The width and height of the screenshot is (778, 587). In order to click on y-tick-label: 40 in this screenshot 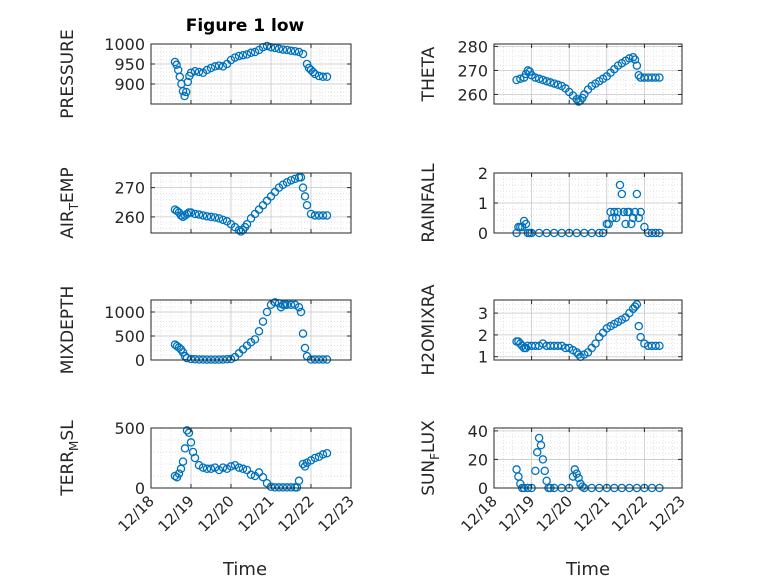, I will do `click(478, 431)`.